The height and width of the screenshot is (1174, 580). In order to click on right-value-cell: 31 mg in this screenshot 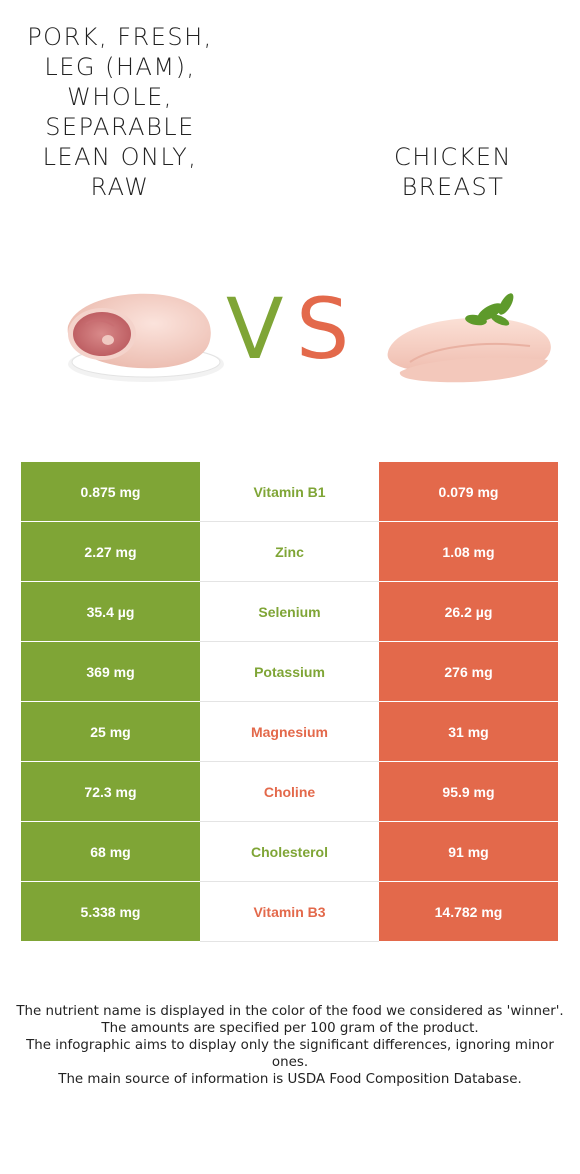, I will do `click(468, 731)`.